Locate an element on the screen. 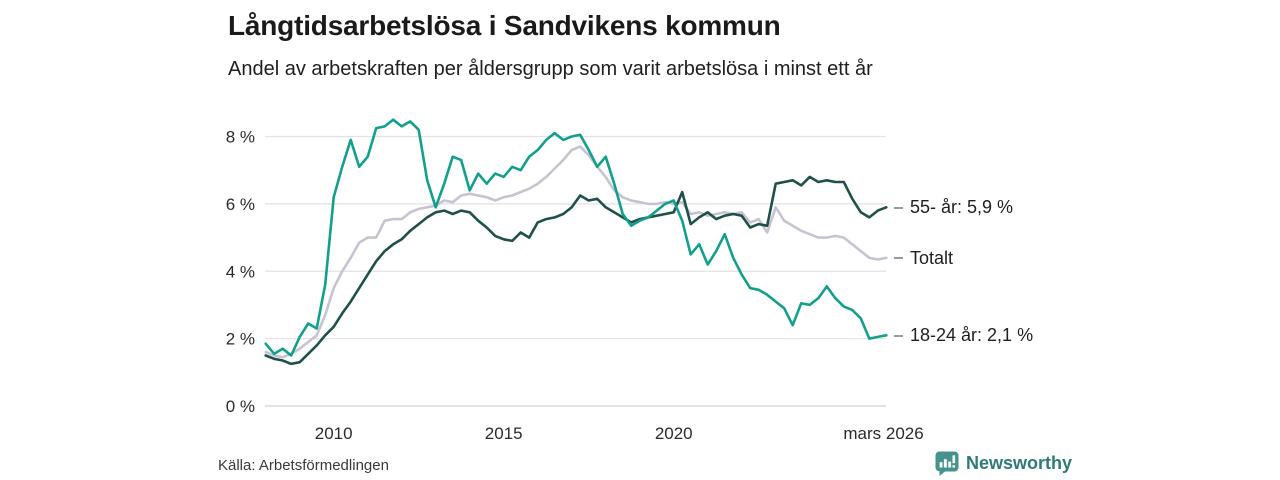 The width and height of the screenshot is (1280, 480). x-axis-tick-label: 2015 is located at coordinates (504, 433).